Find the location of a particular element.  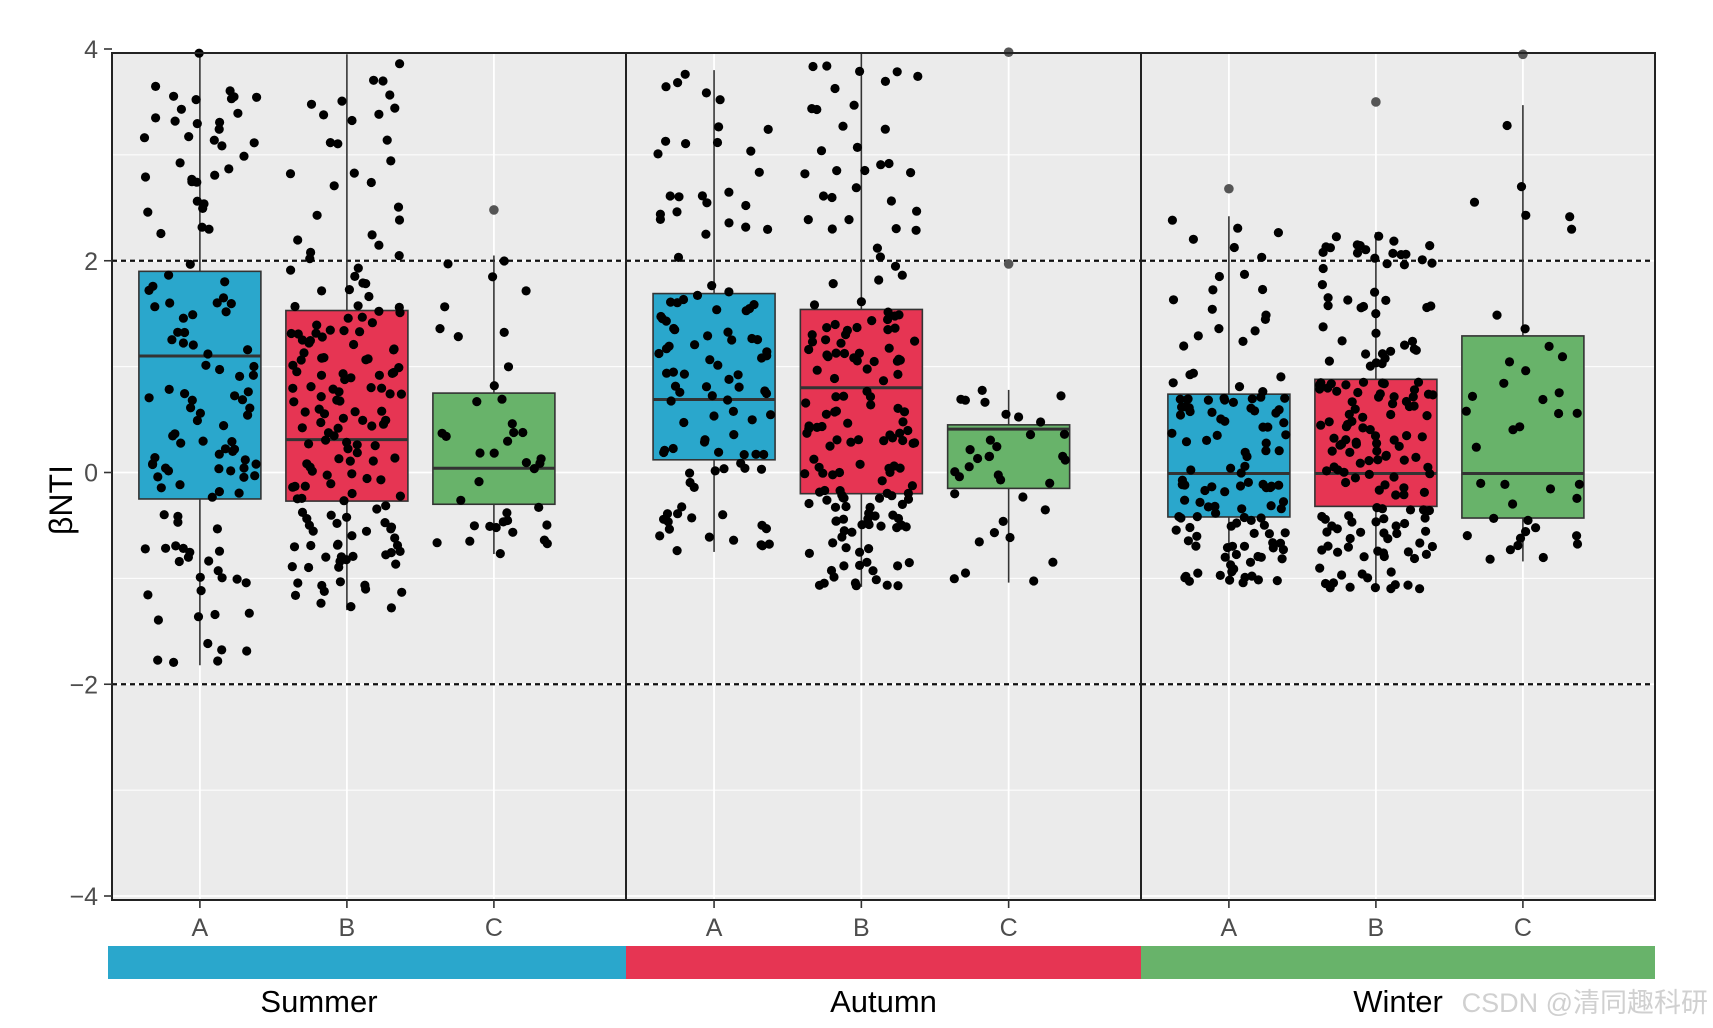

x-tick-label: A is located at coordinates (1229, 928).